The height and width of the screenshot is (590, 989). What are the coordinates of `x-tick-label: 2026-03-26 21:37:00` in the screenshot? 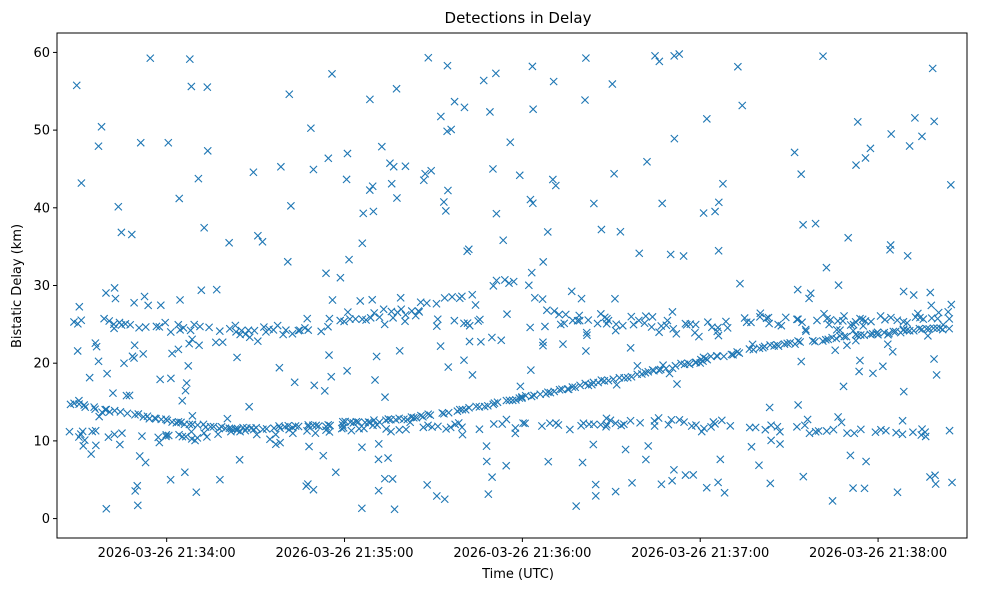 It's located at (700, 553).